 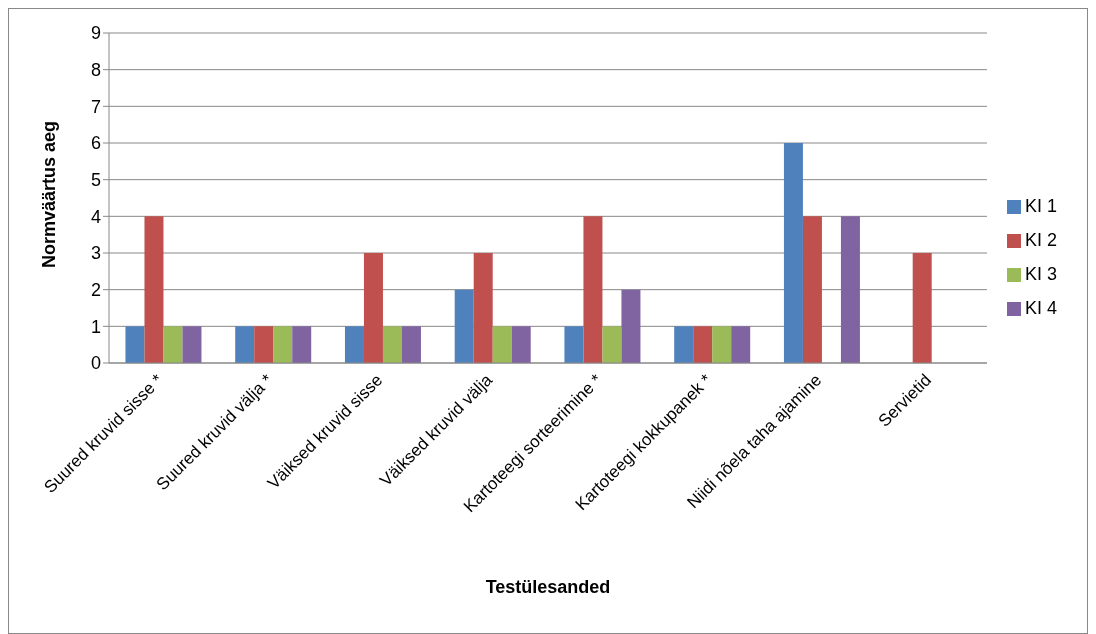 I want to click on y-tick-label: 5, so click(x=95, y=180).